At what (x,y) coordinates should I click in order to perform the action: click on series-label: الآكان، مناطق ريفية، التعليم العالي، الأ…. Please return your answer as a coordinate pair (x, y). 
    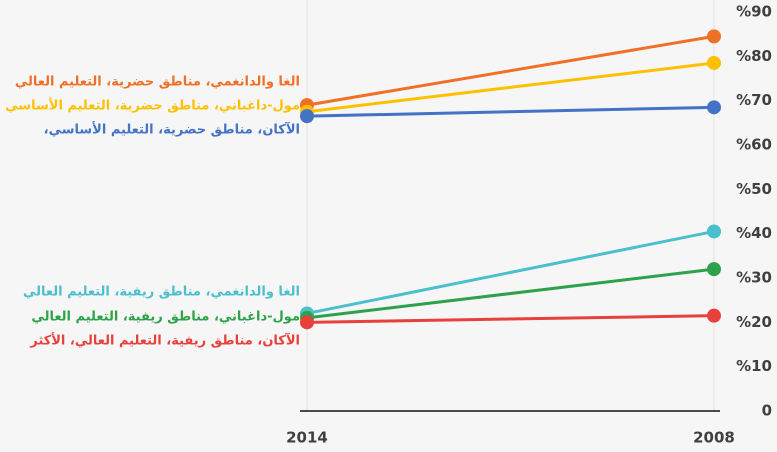
    Looking at the image, I should click on (164, 340).